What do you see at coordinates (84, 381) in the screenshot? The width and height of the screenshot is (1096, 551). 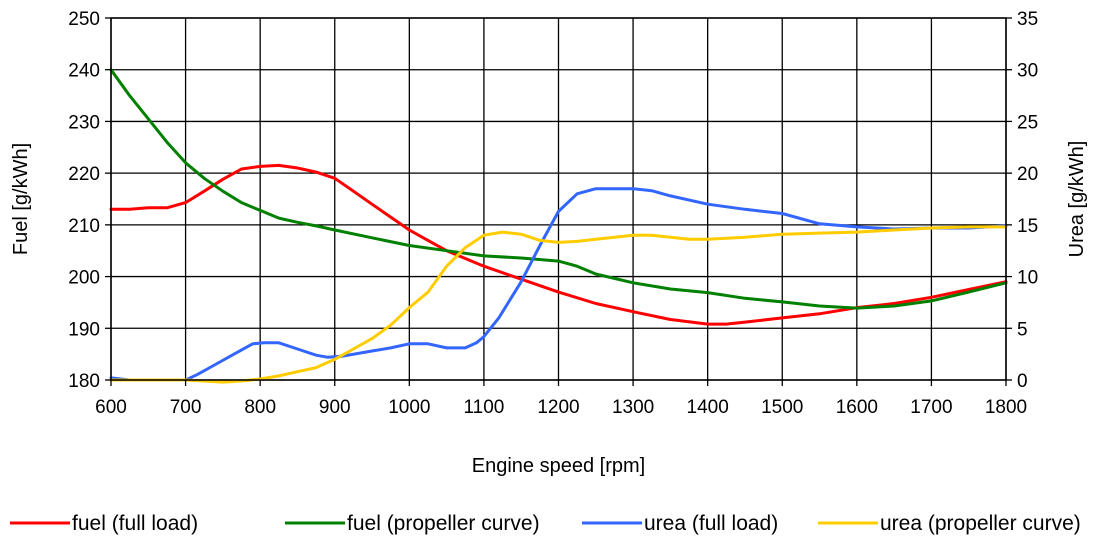 I see `left-y-tick-label: 180` at bounding box center [84, 381].